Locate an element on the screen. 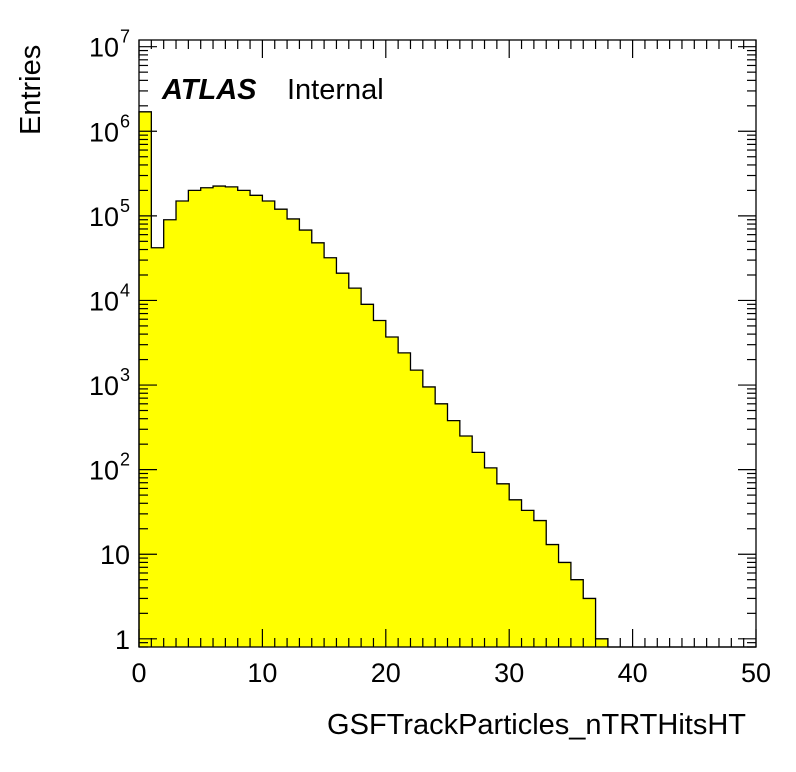  x-tick-label: 40 is located at coordinates (633, 673).